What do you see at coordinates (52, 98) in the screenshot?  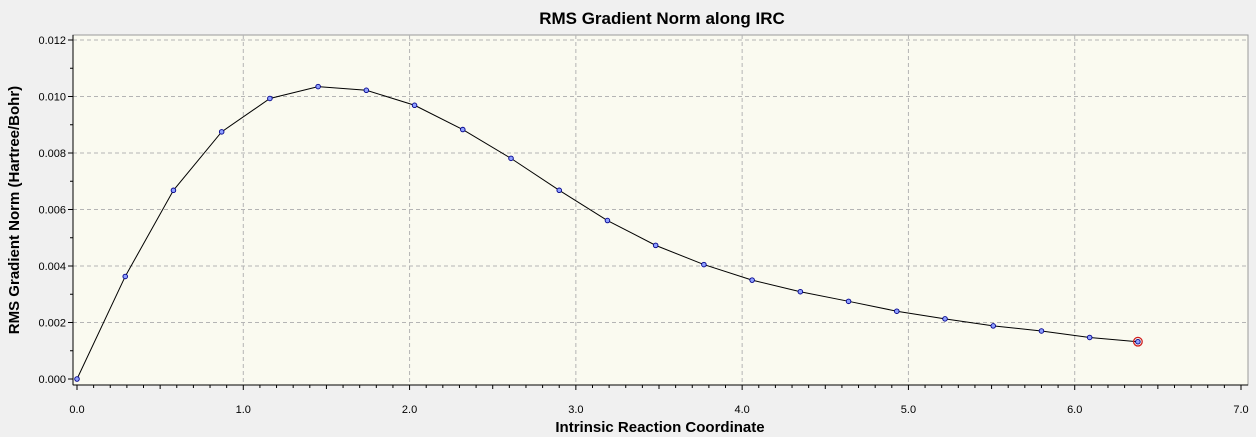 I see `y-tick-label: 0.010` at bounding box center [52, 98].